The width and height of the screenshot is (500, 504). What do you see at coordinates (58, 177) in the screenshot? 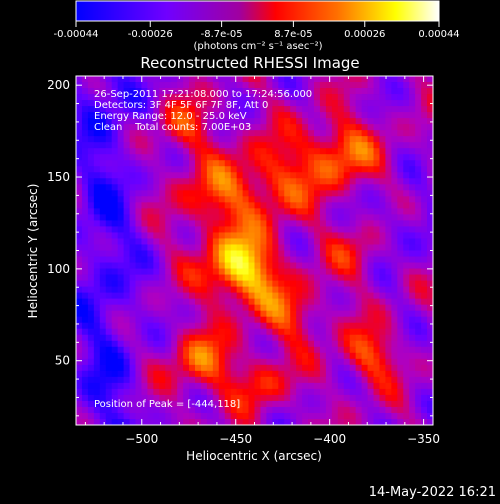
I see `y-tick-label: 150` at bounding box center [58, 177].